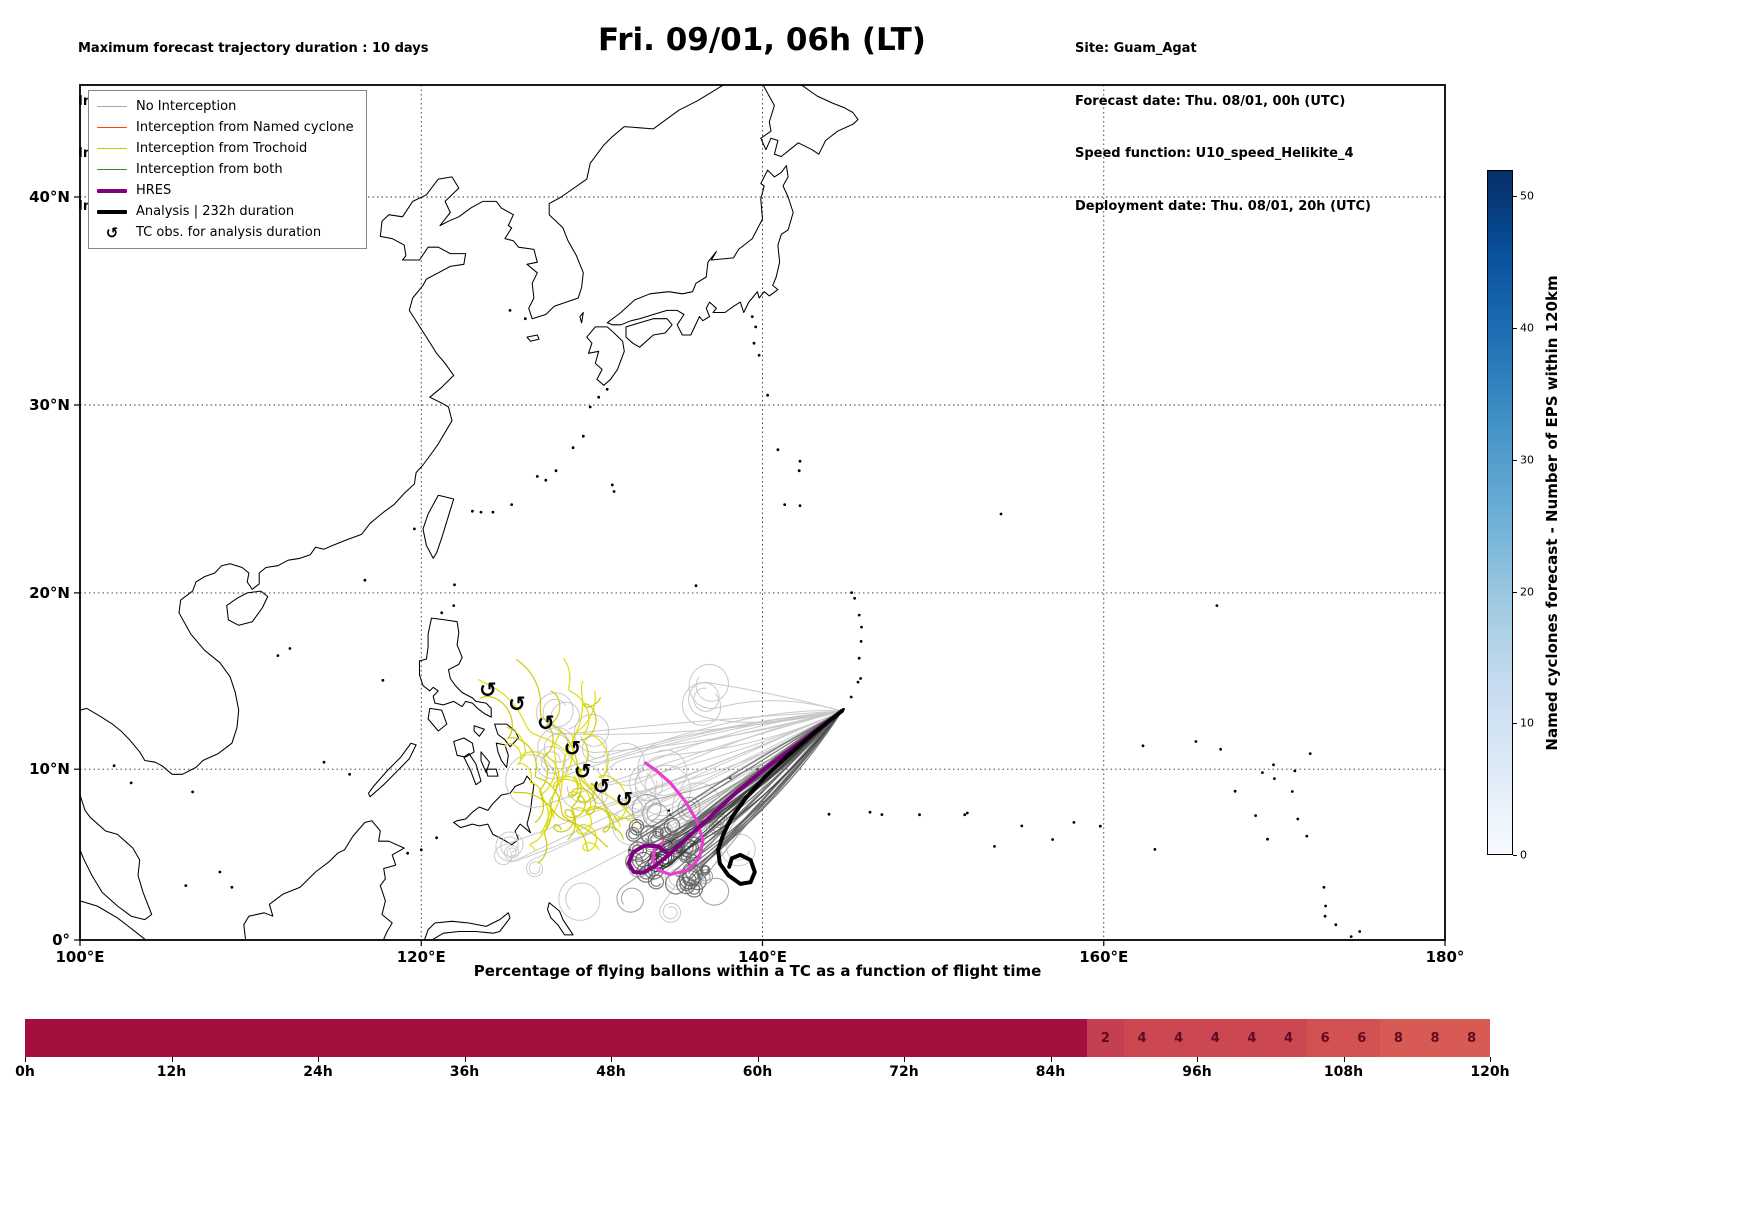 Image resolution: width=1748 pixels, height=1213 pixels. Describe the element at coordinates (49, 592) in the screenshot. I see `lat-tick-label: 20°N` at that location.